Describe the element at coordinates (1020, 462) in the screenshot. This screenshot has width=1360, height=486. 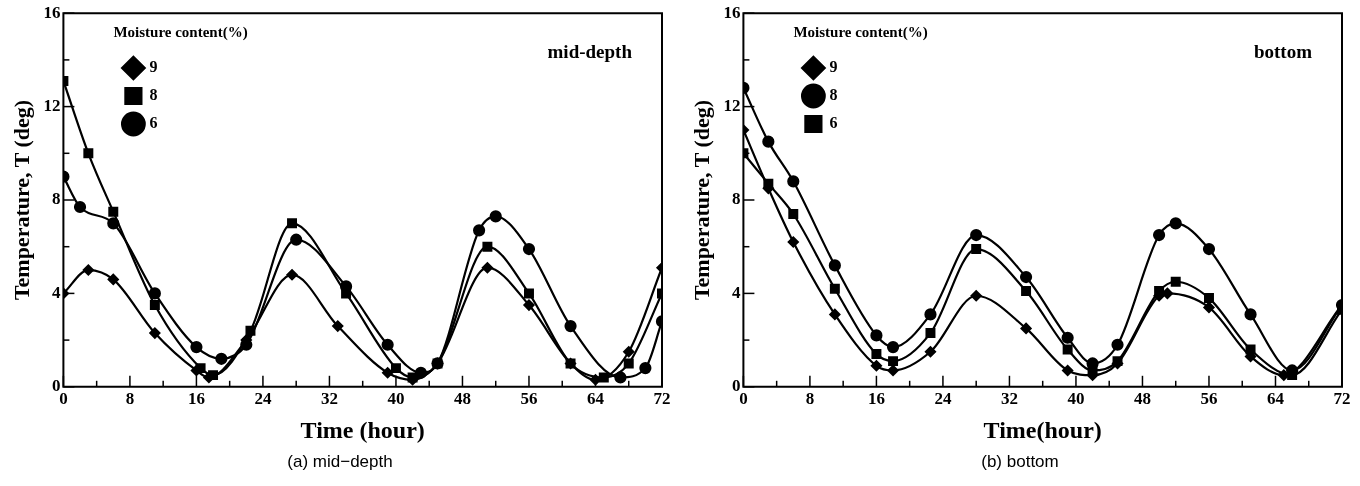
I see `text: (b) bottom` at that location.